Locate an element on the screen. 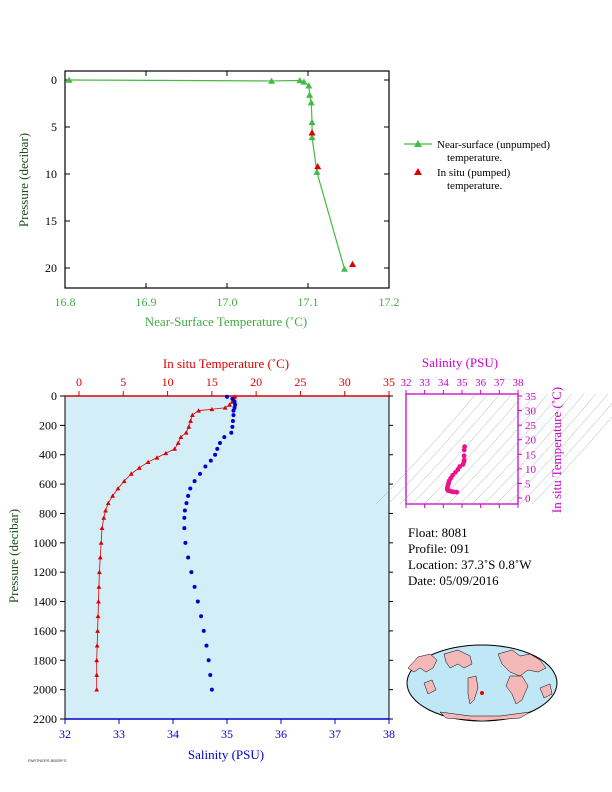  temperature-axis-label: In situ Temperature (˚C) is located at coordinates (226, 363).